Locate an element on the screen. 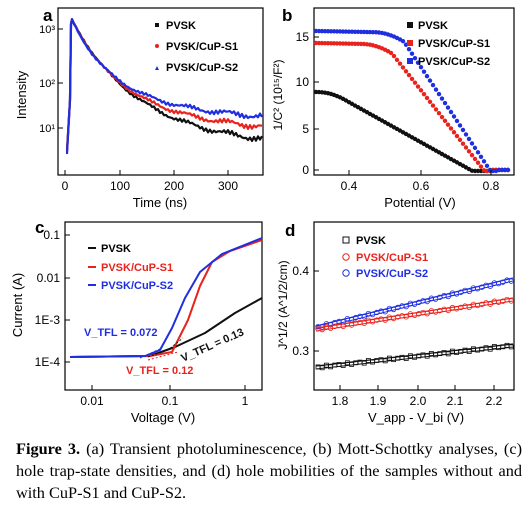 The width and height of the screenshot is (530, 511). panel-c-ytick: 1E-3 is located at coordinates (48, 320).